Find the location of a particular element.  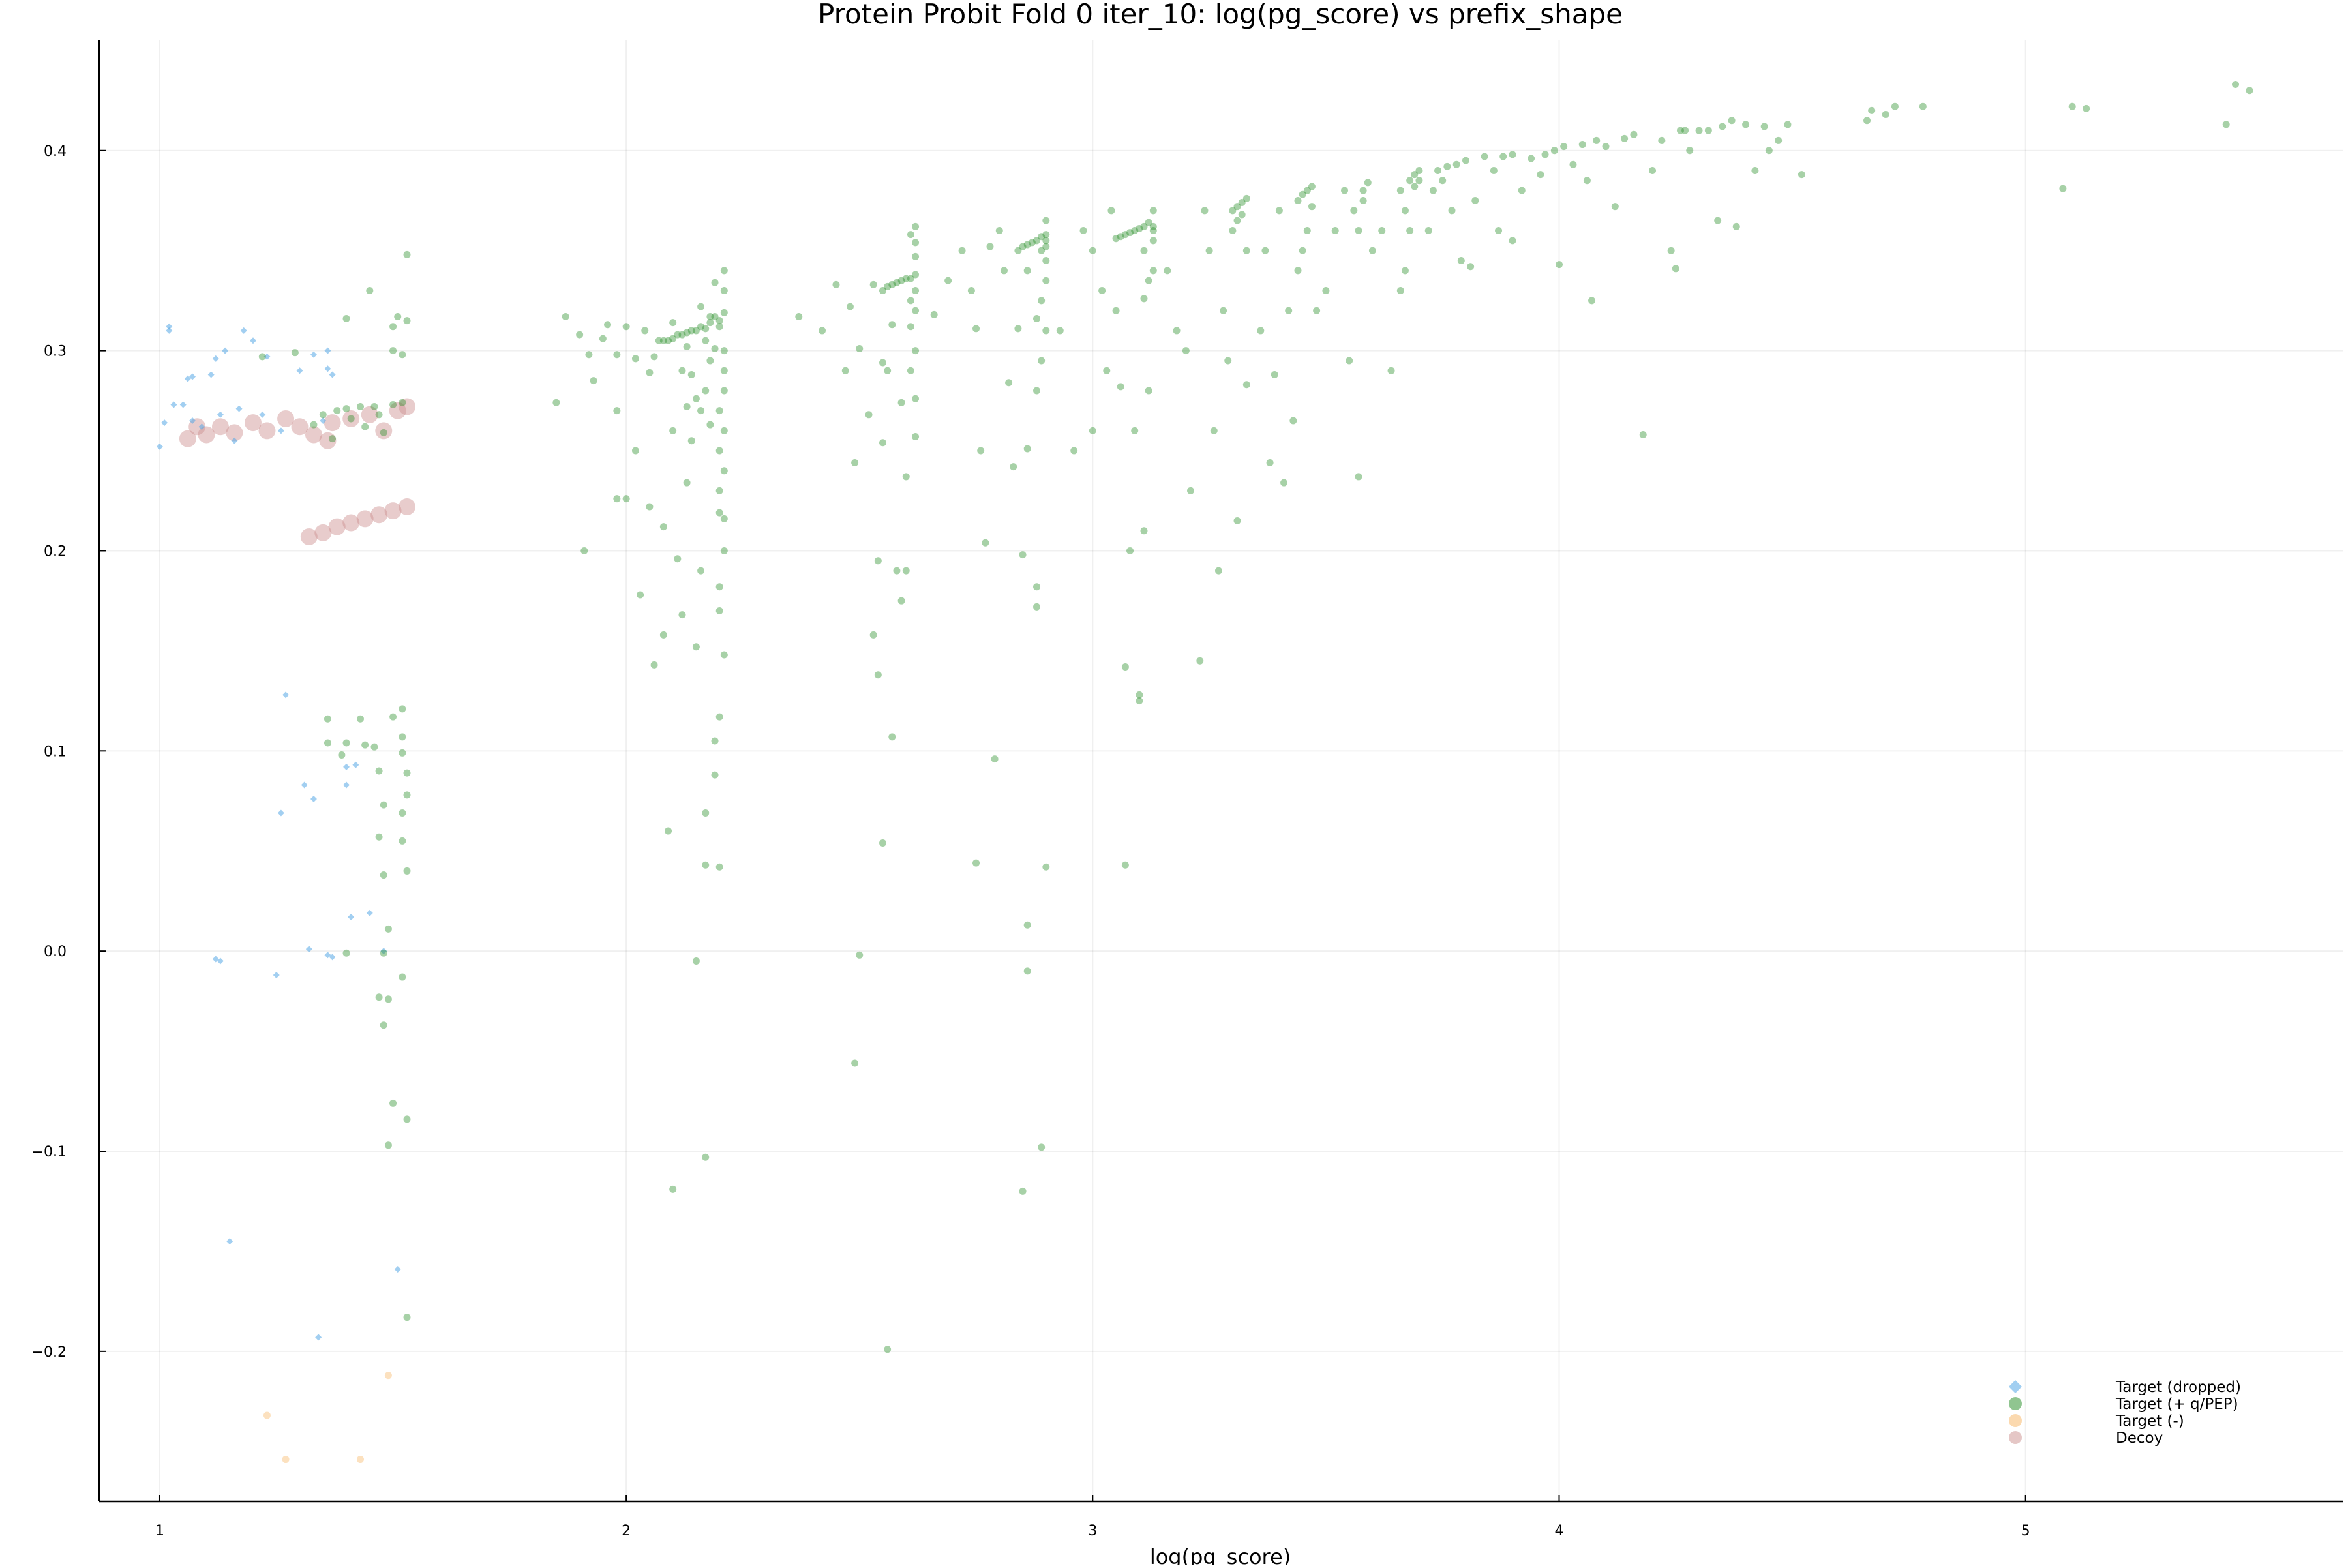

y-tick-label: 0.1 is located at coordinates (56, 752).